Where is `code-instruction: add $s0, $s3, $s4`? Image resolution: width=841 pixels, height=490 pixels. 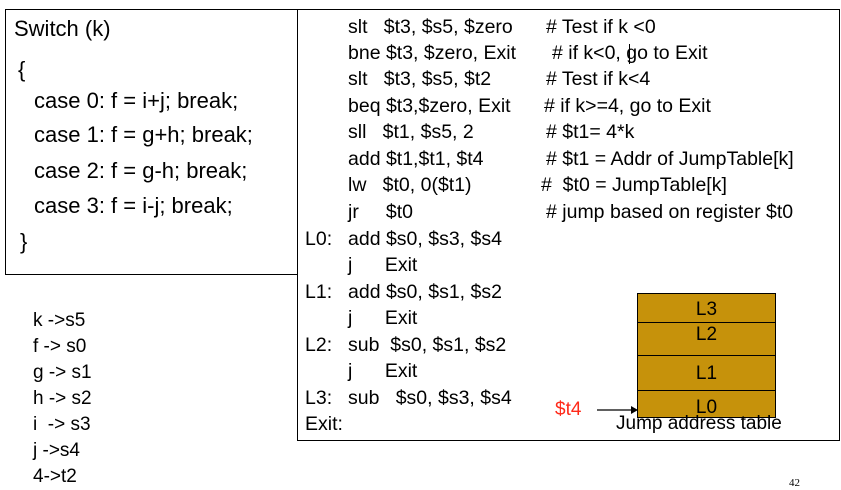
code-instruction: add $s0, $s3, $s4 is located at coordinates (425, 239).